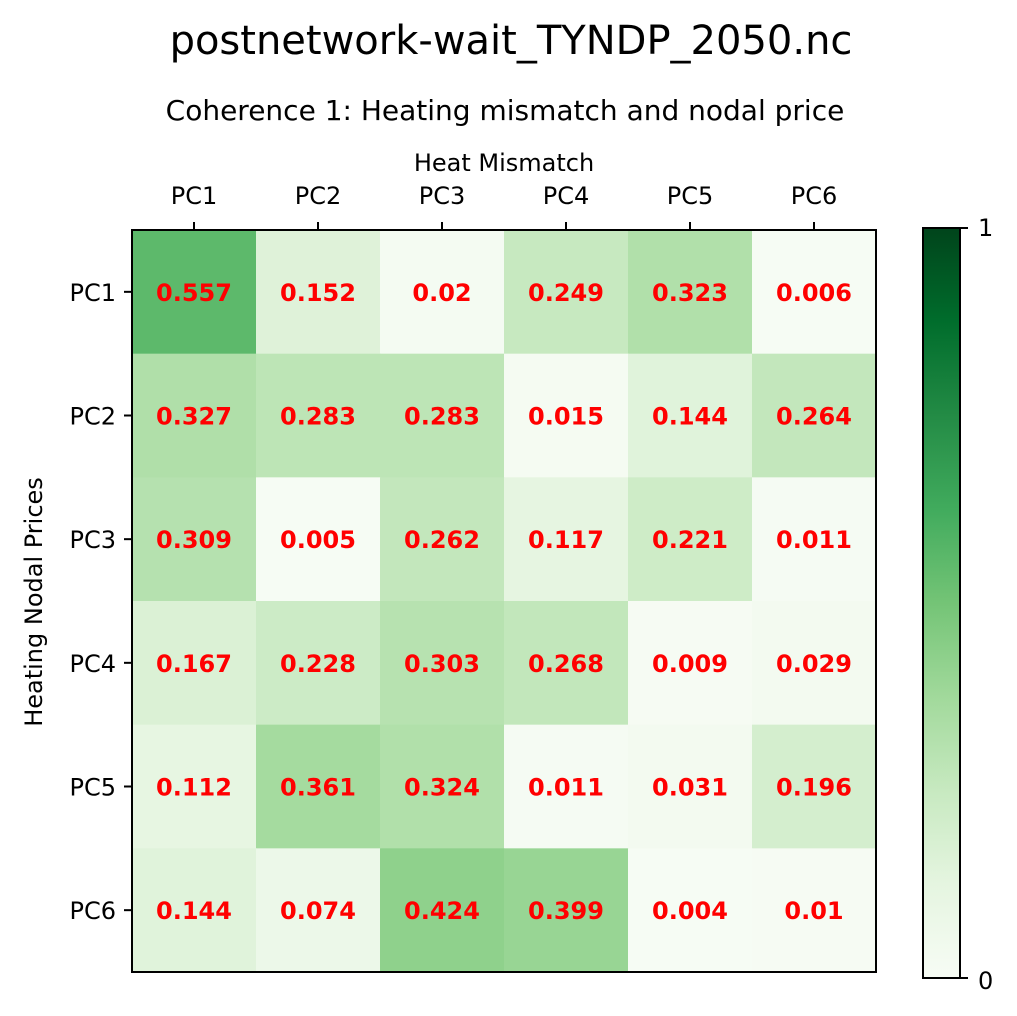  What do you see at coordinates (93, 788) in the screenshot?
I see `y-tick-label: PC5` at bounding box center [93, 788].